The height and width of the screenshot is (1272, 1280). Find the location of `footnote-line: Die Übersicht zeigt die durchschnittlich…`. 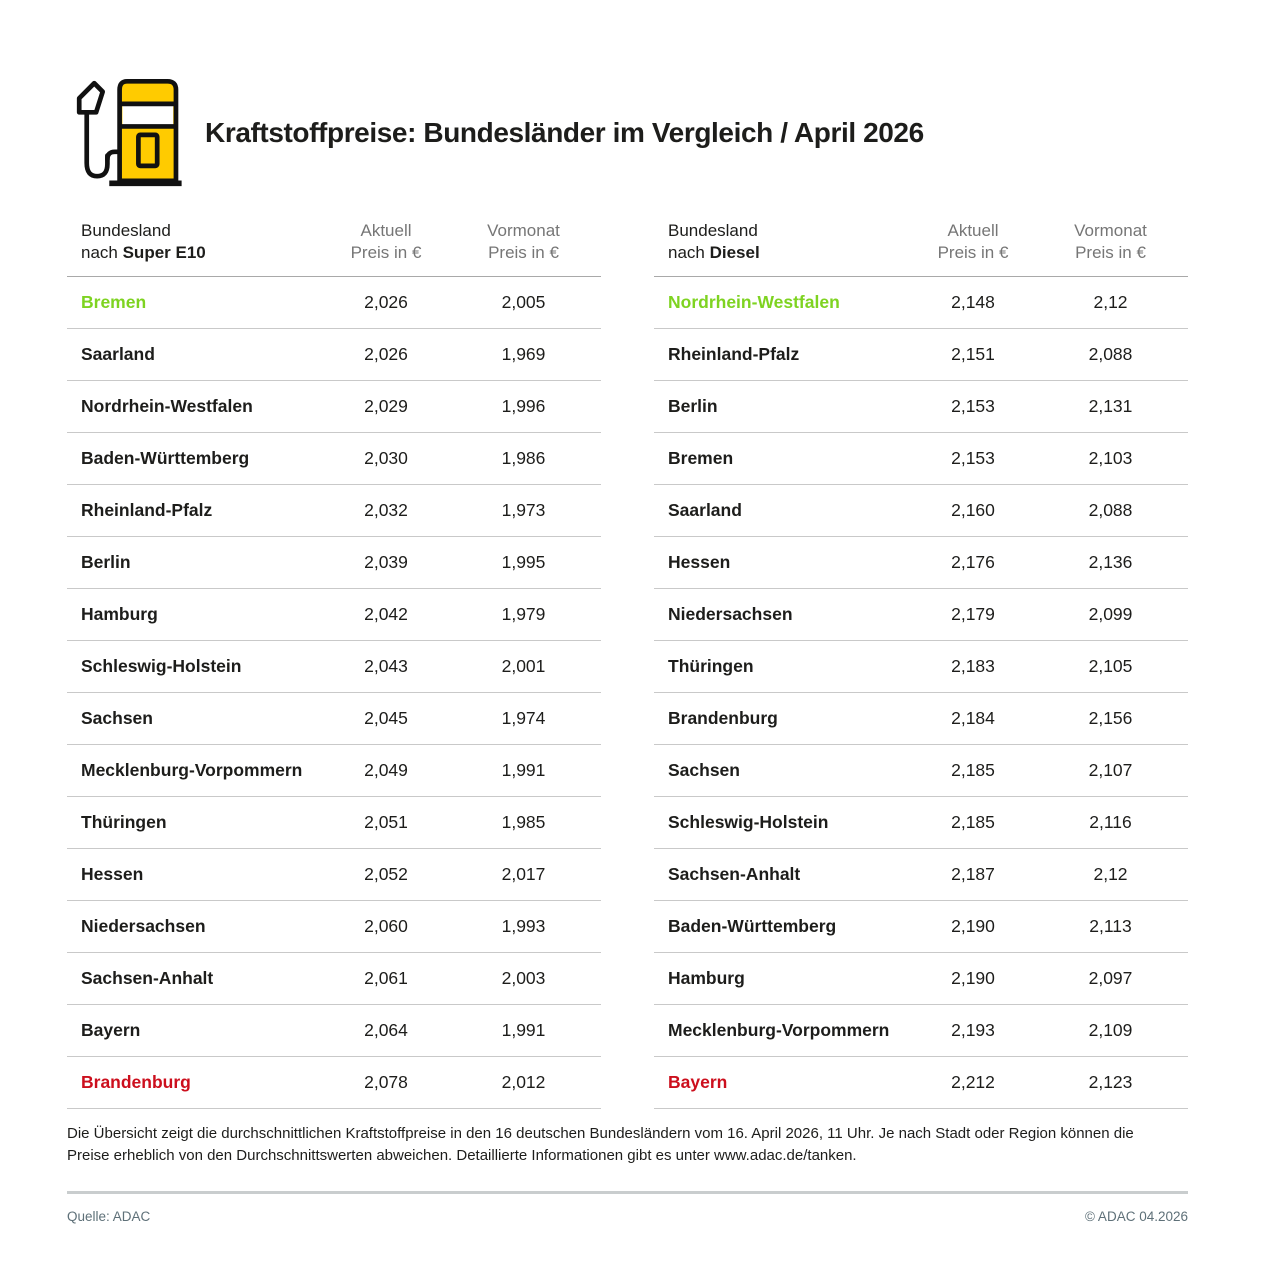

footnote-line: Die Übersicht zeigt die durchschnittlich… is located at coordinates (600, 1133).